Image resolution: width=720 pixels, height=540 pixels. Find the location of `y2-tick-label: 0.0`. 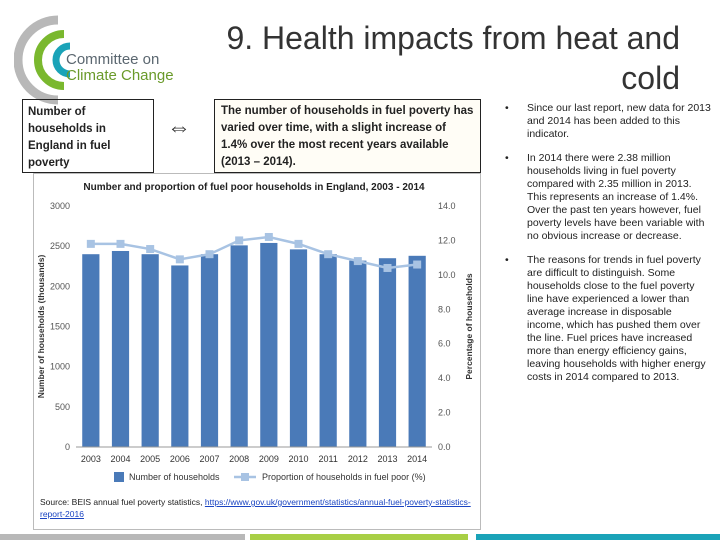

y2-tick-label: 0.0 is located at coordinates (444, 447).